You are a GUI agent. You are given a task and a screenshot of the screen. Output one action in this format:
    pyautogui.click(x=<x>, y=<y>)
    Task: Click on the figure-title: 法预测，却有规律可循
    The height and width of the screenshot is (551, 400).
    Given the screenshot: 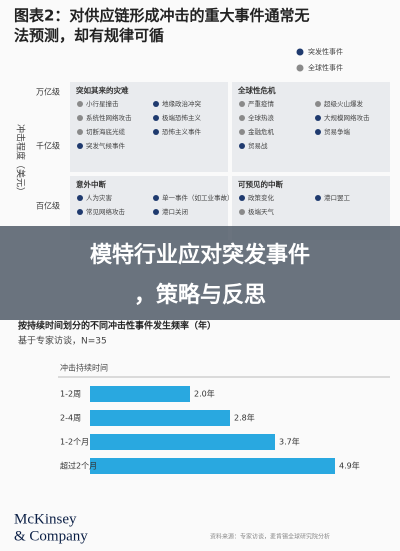 What is the action you would take?
    pyautogui.click(x=89, y=36)
    